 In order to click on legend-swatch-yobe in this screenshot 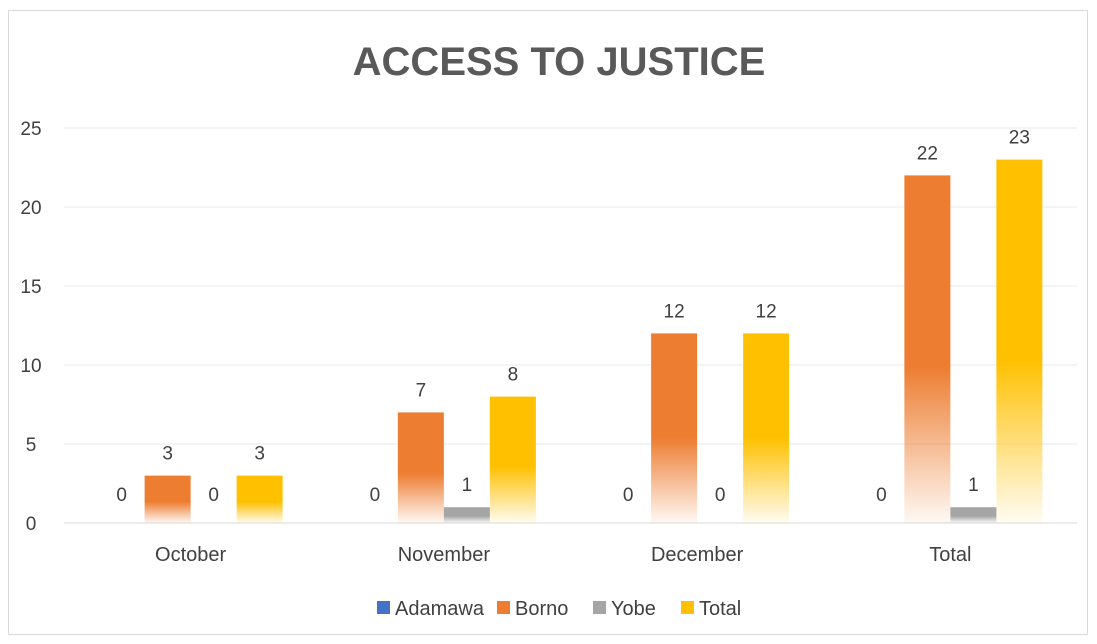, I will do `click(599, 607)`.